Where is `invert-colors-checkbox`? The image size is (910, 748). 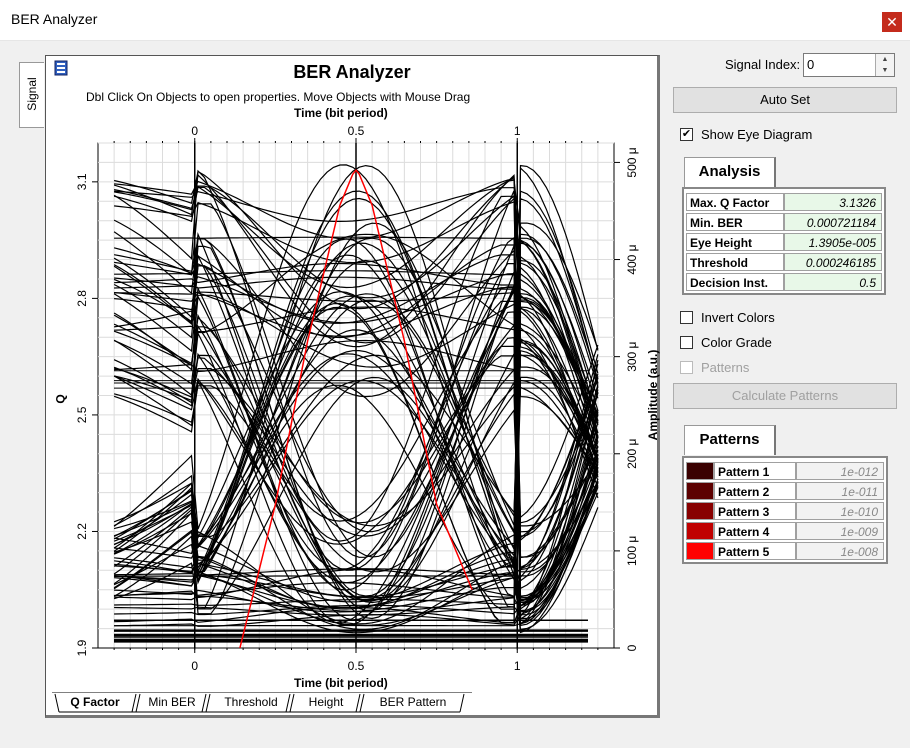 invert-colors-checkbox is located at coordinates (686, 317).